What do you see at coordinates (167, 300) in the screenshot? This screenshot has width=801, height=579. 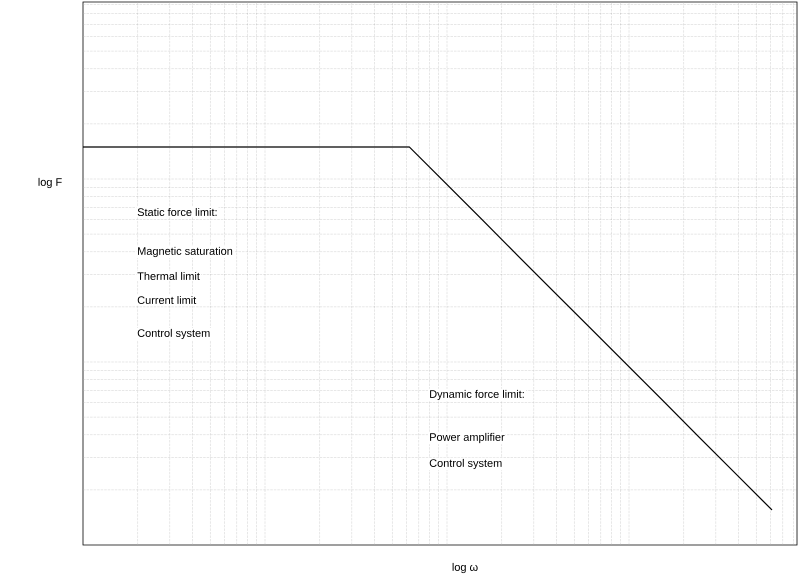 I see `annotation: Current limit` at bounding box center [167, 300].